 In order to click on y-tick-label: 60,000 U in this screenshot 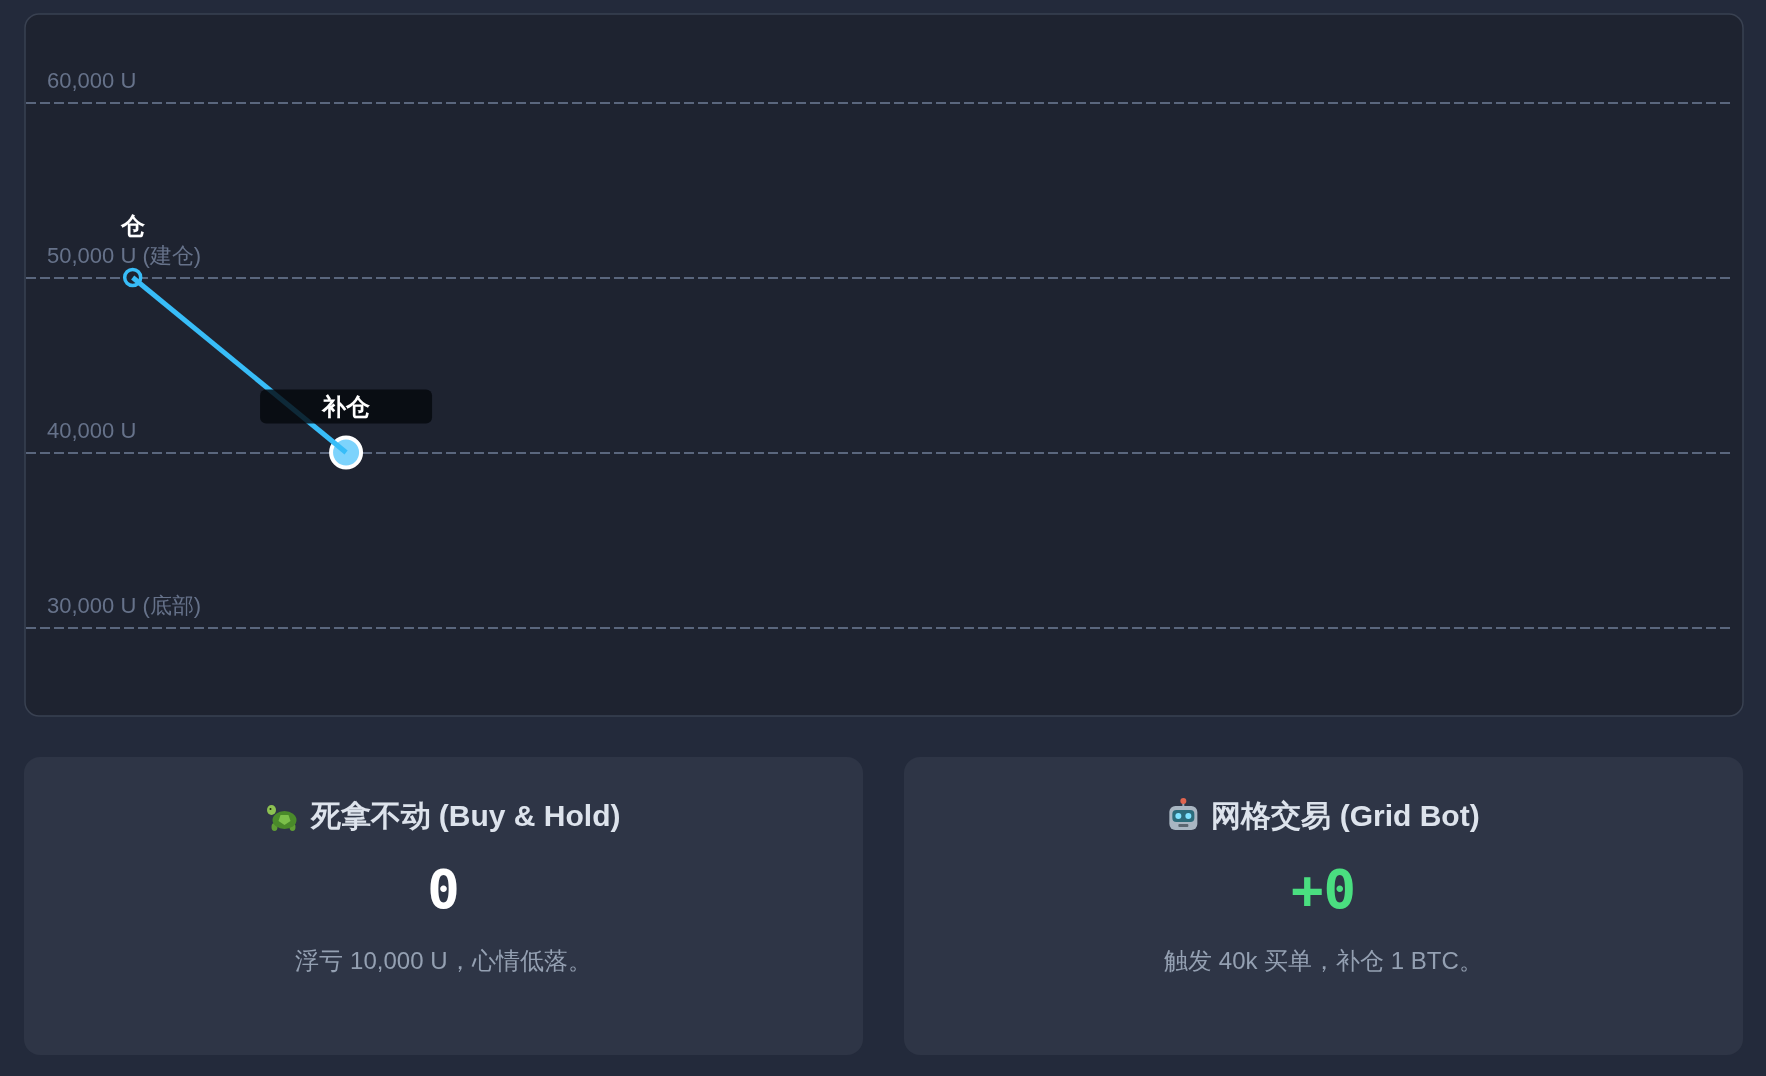, I will do `click(92, 80)`.